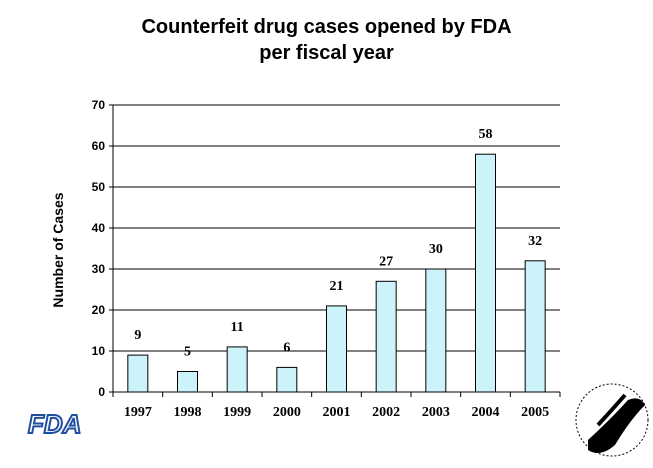  I want to click on data-label-1999: 11, so click(237, 327).